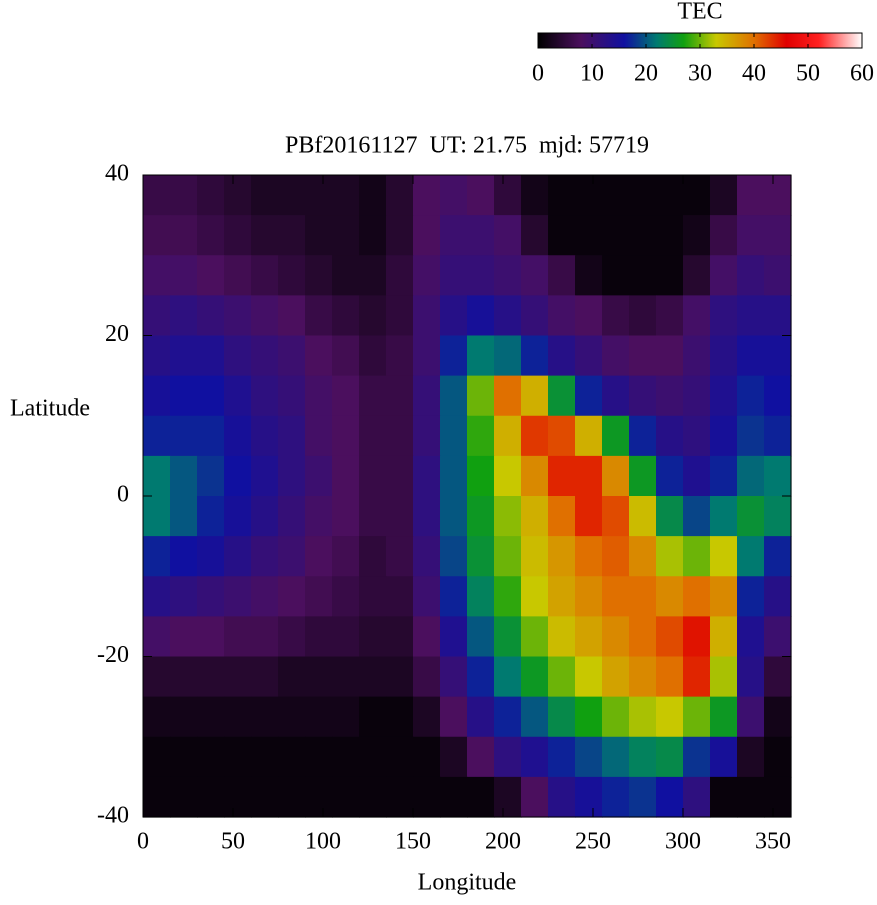 This screenshot has width=877, height=905. Describe the element at coordinates (699, 12) in the screenshot. I see `colorbar-title: TEC` at that location.